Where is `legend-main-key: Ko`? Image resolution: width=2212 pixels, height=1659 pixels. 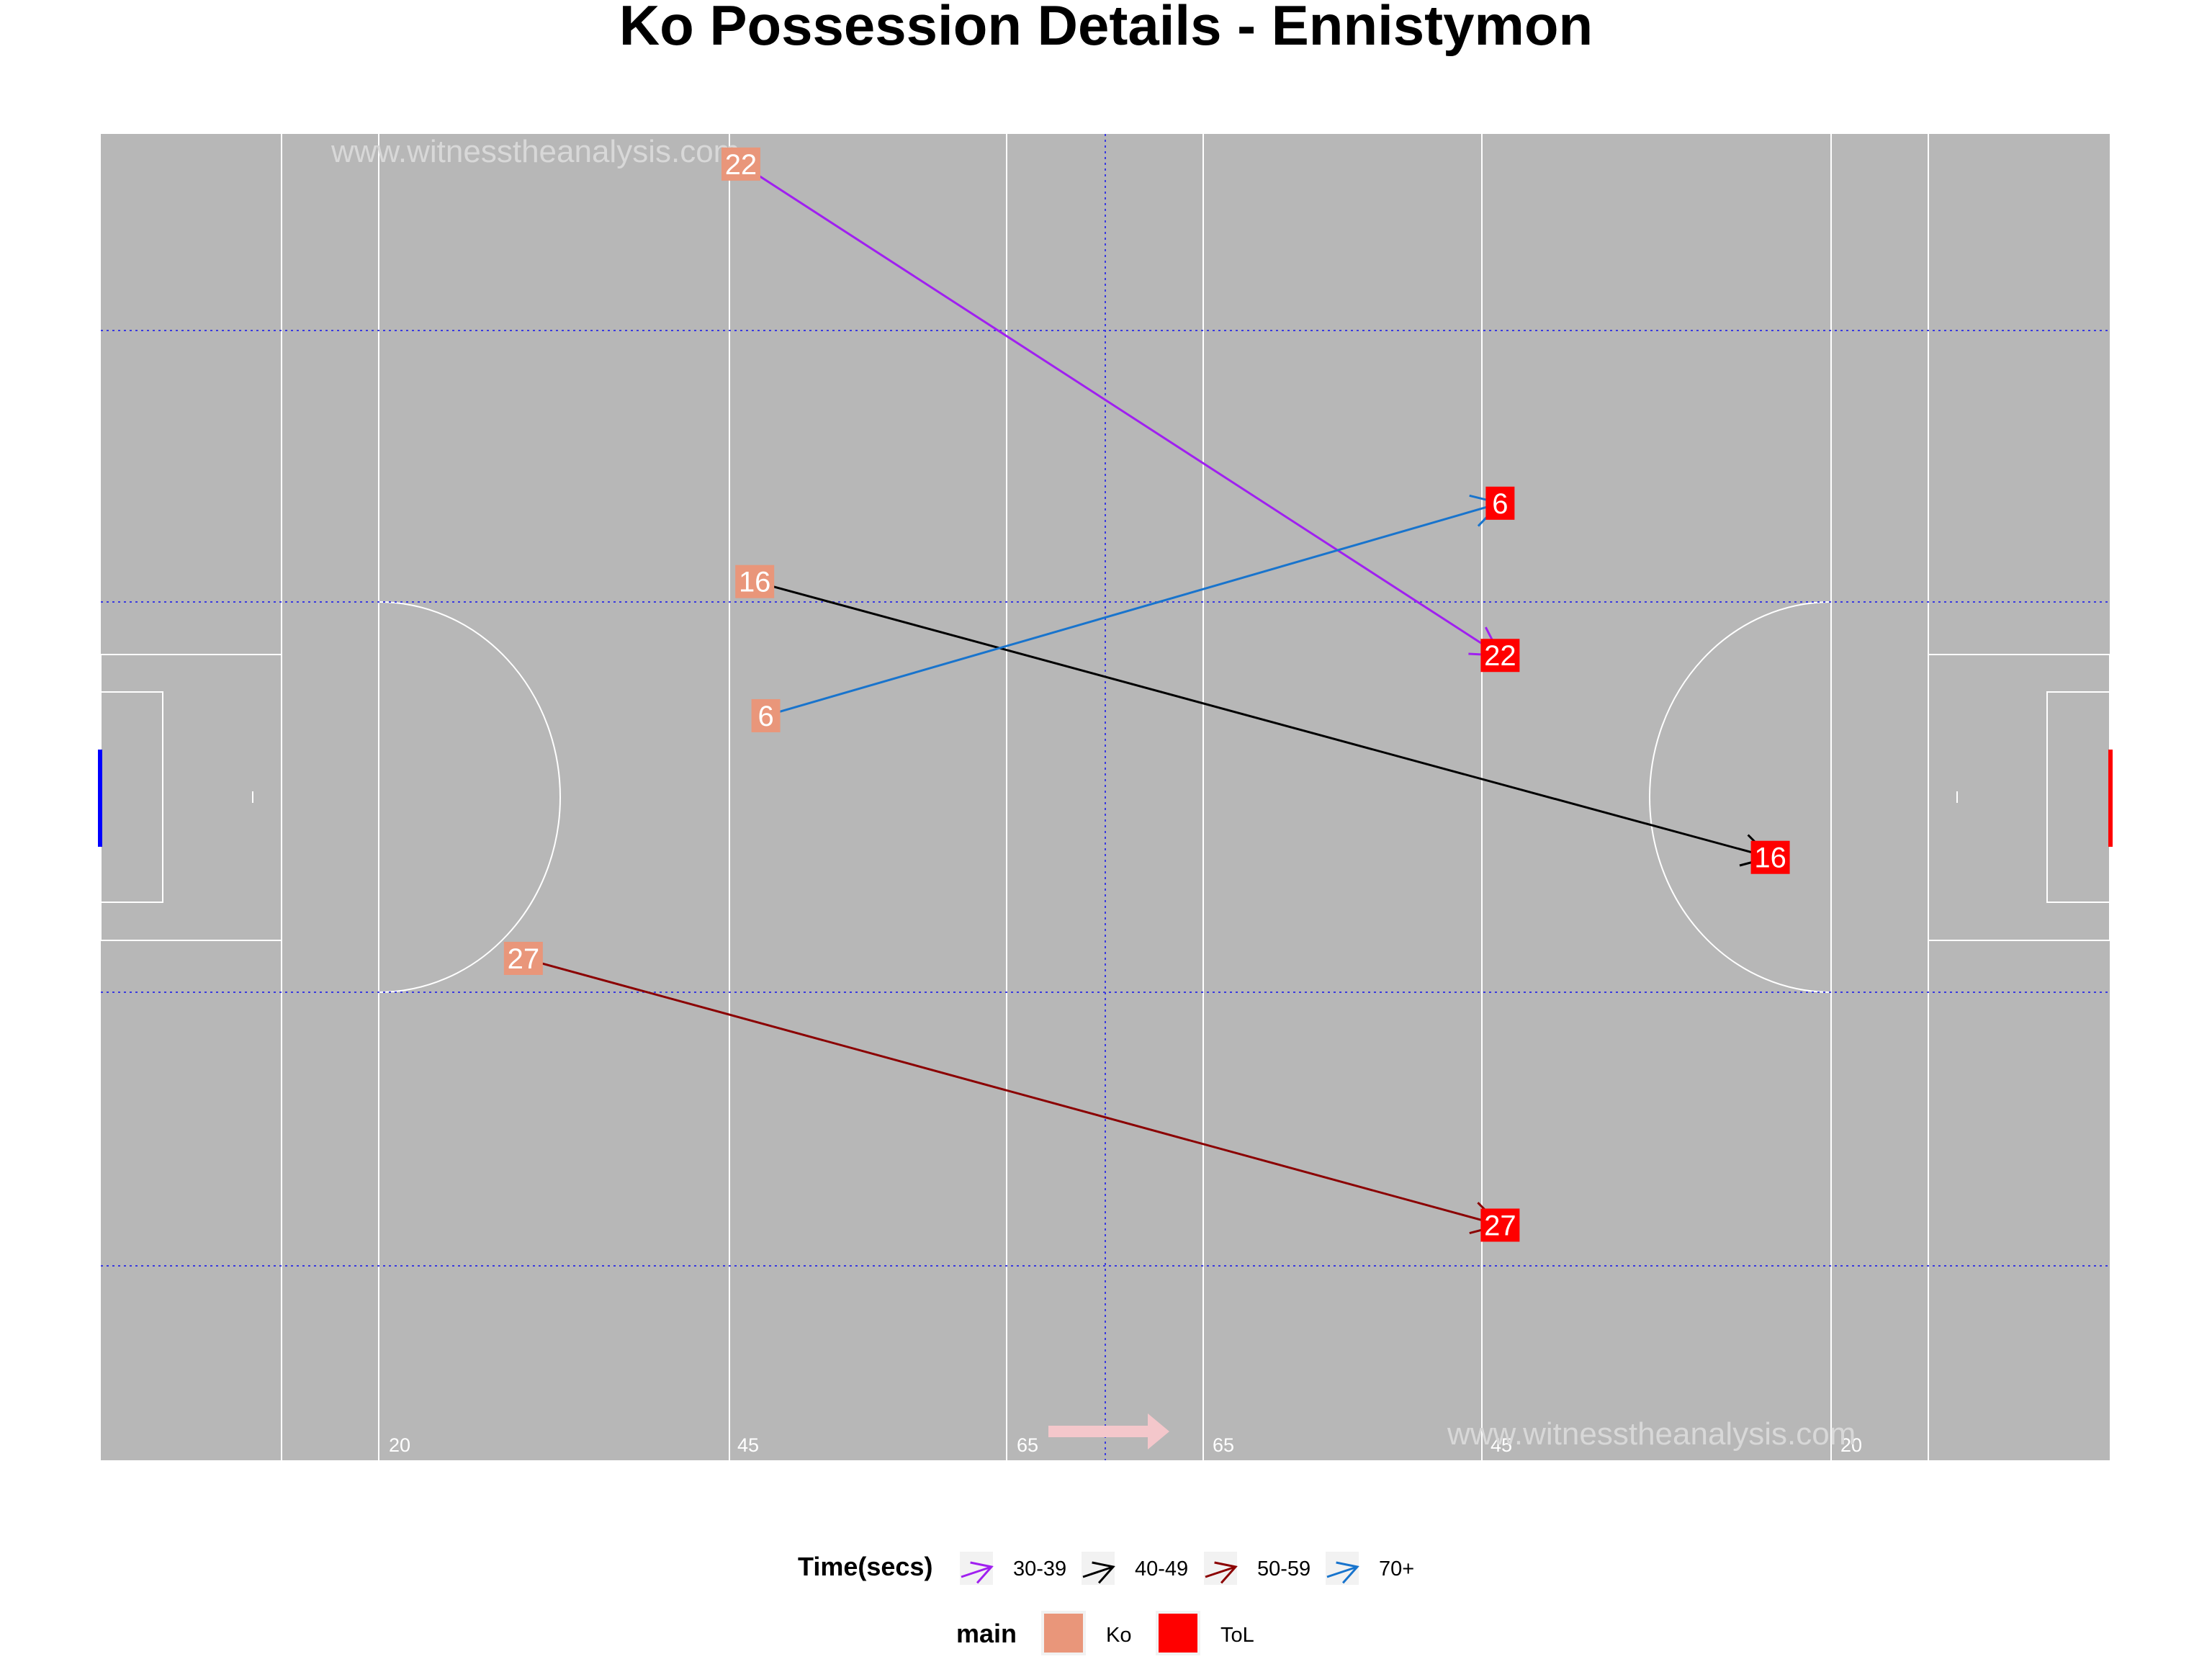 legend-main-key: Ko is located at coordinates (1086, 1633).